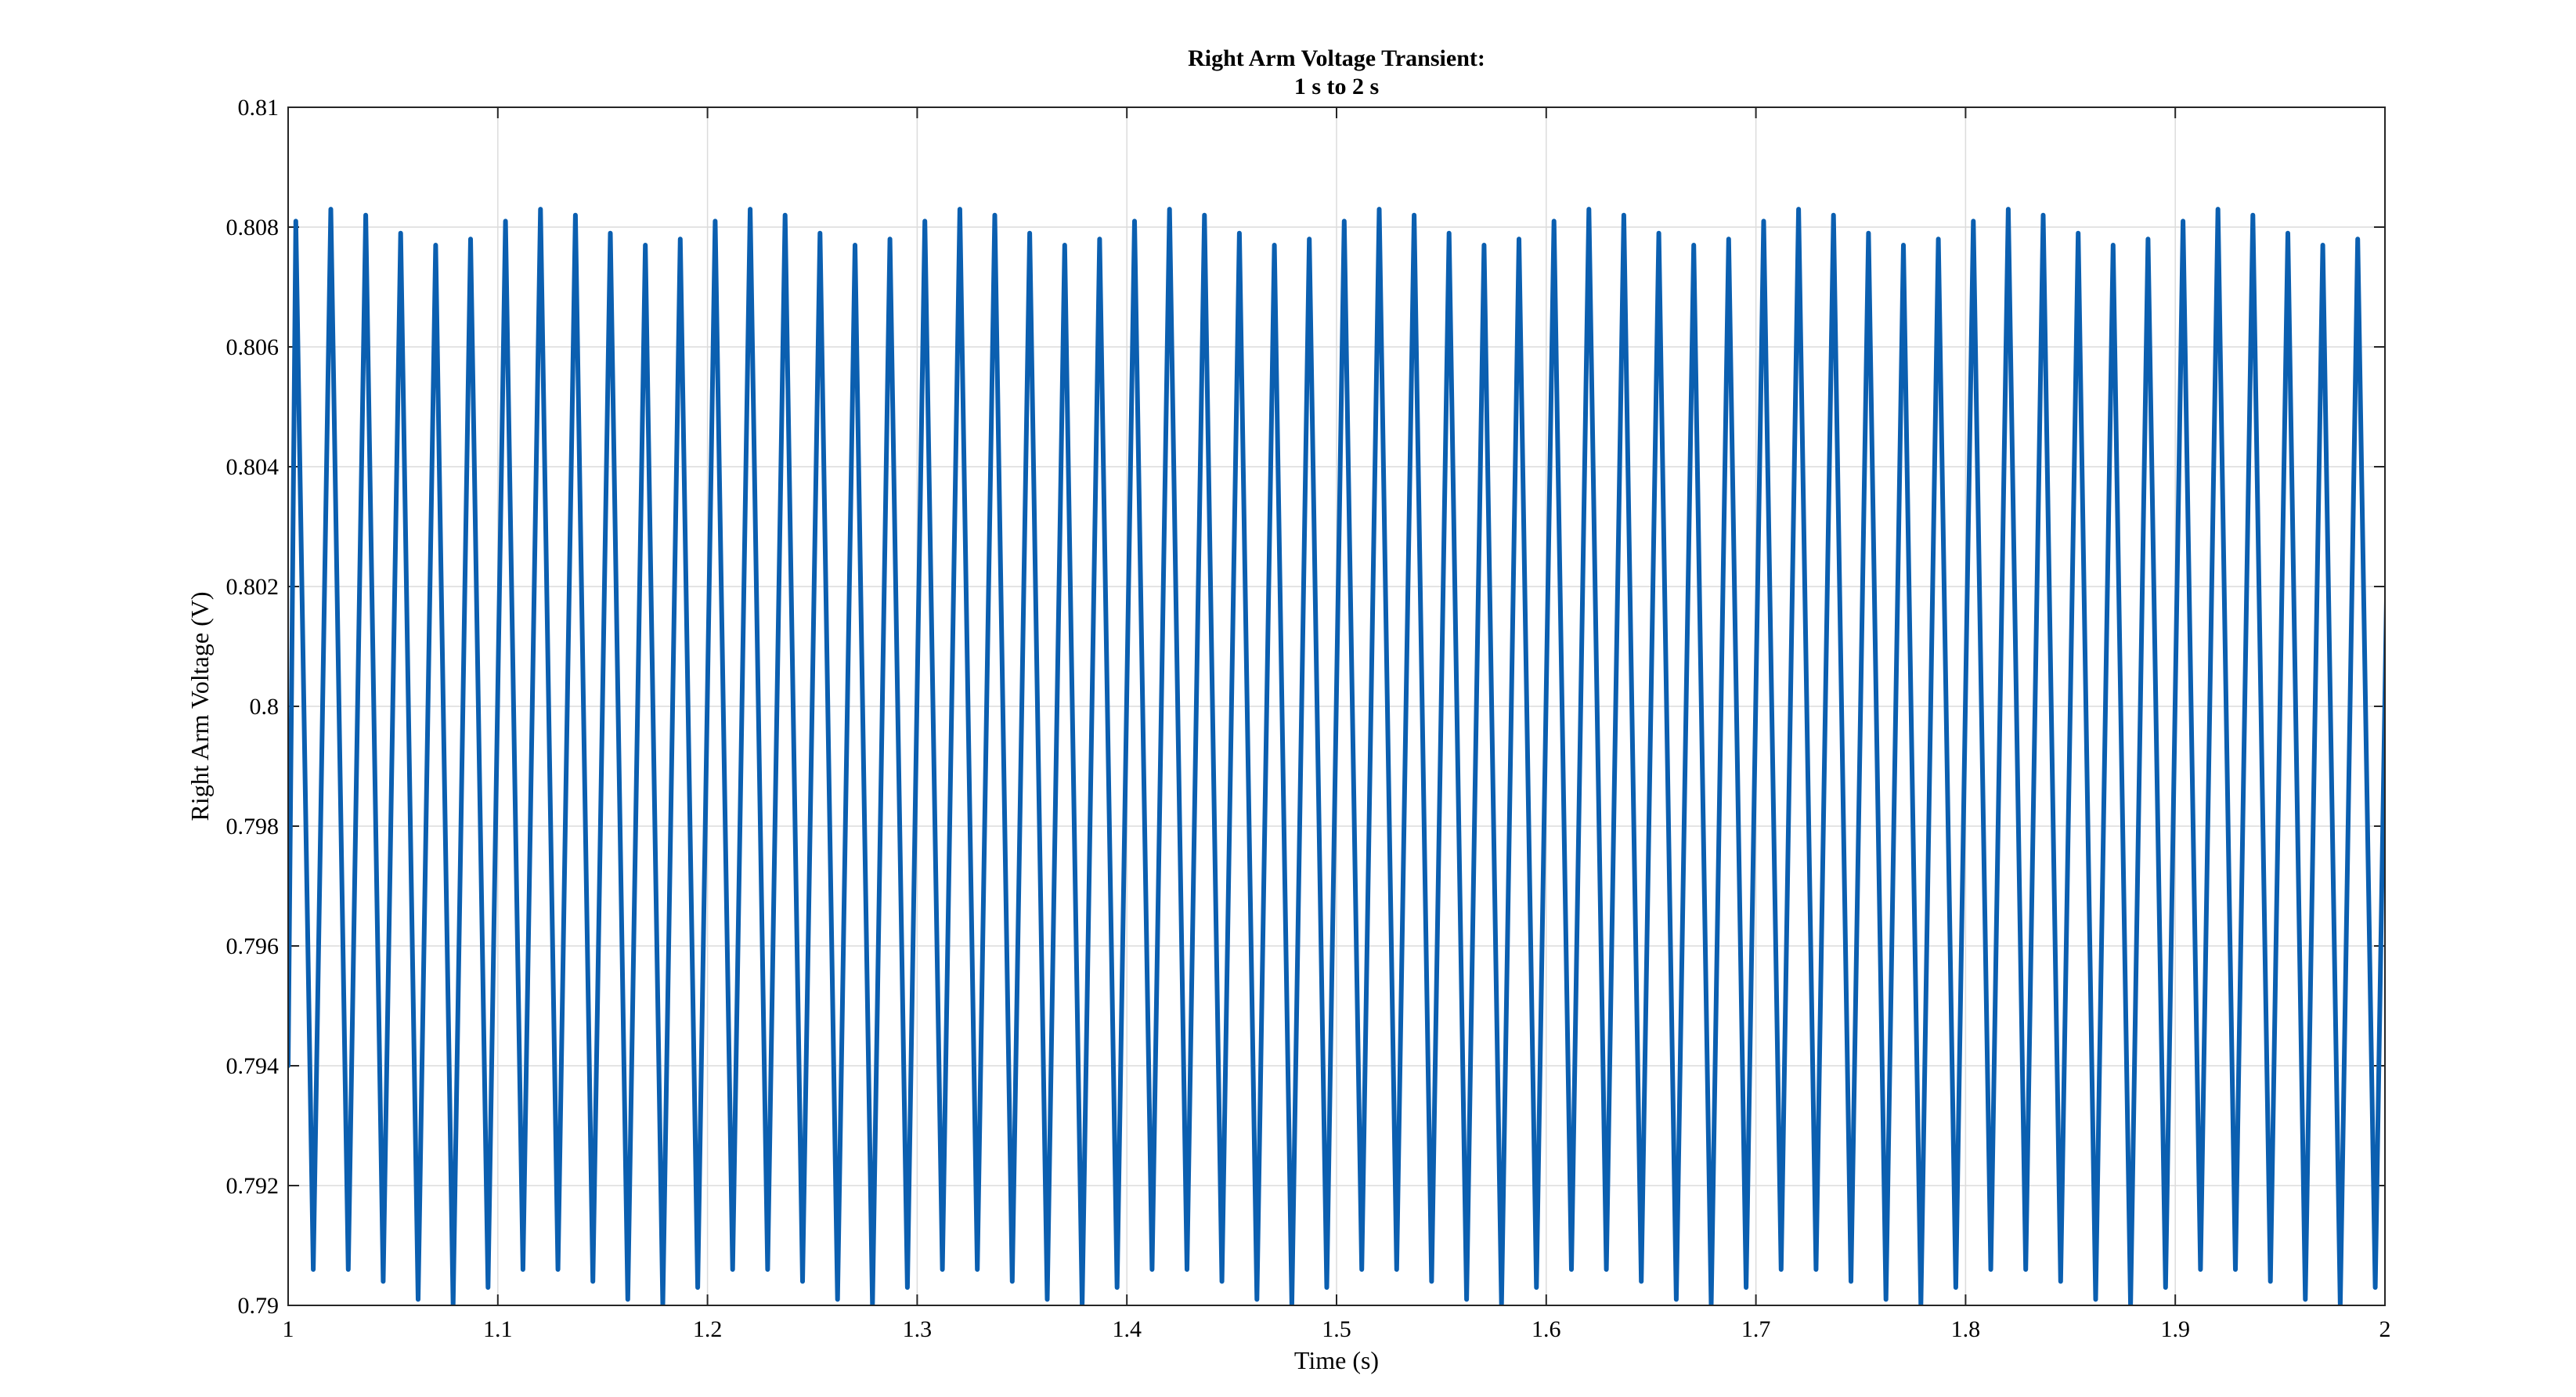  I want to click on x-tick-label: 1.4, so click(1127, 1329).